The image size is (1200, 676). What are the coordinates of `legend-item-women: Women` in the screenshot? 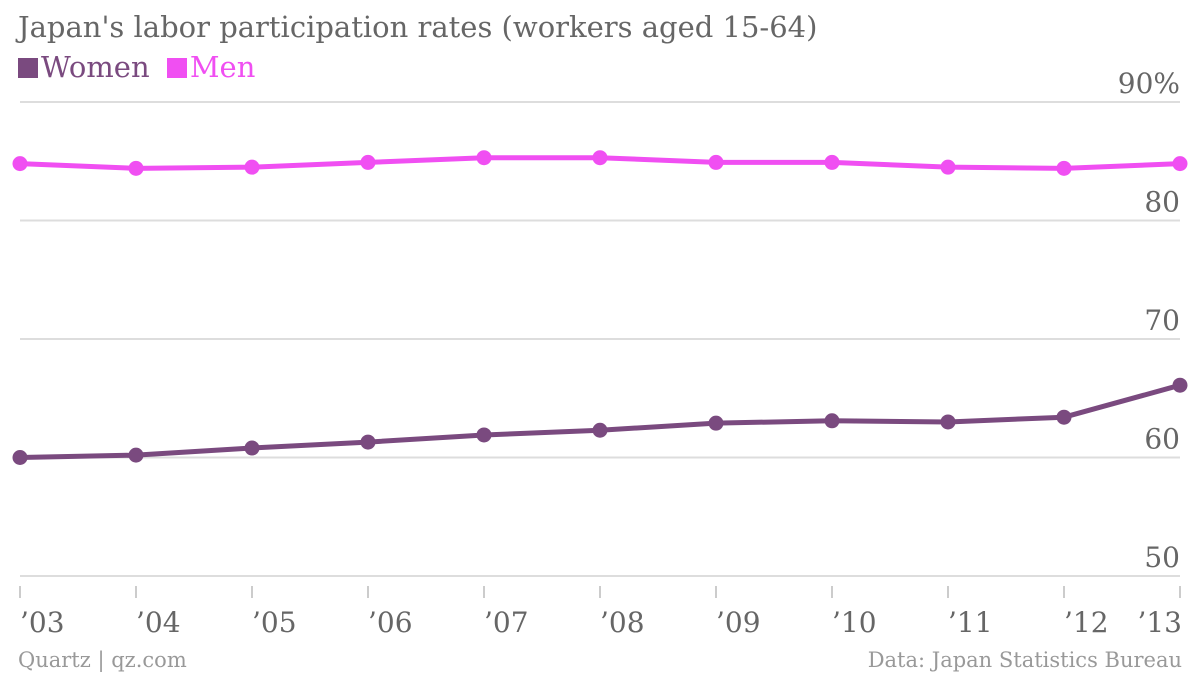 It's located at (84, 67).